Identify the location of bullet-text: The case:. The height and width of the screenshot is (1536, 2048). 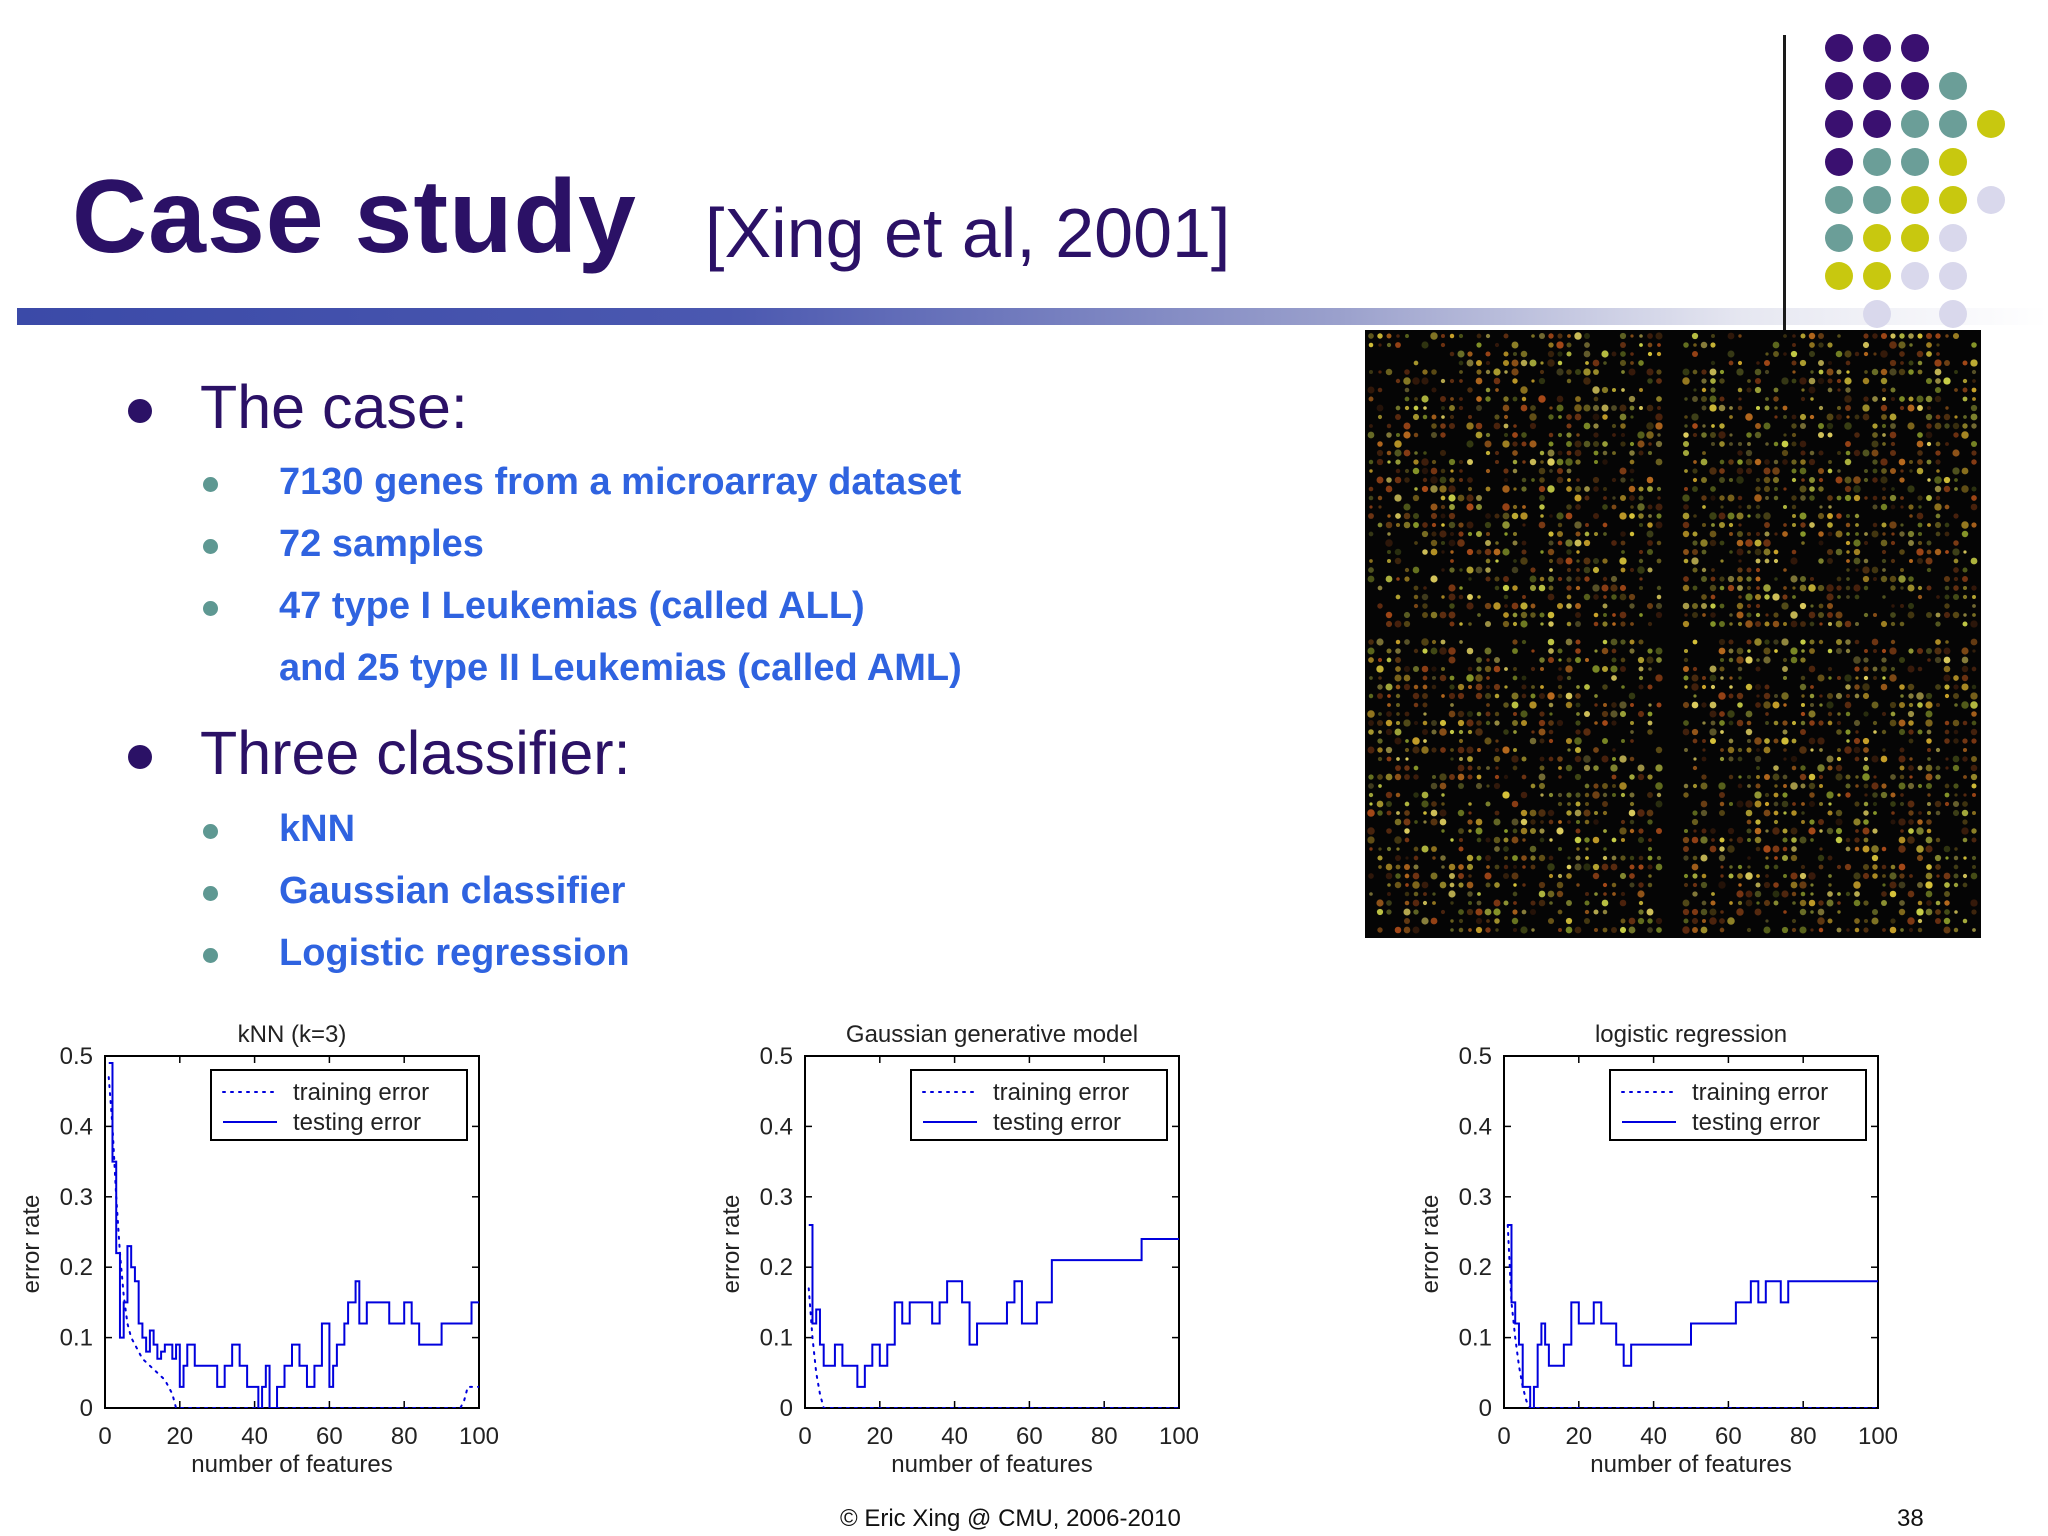
(334, 407).